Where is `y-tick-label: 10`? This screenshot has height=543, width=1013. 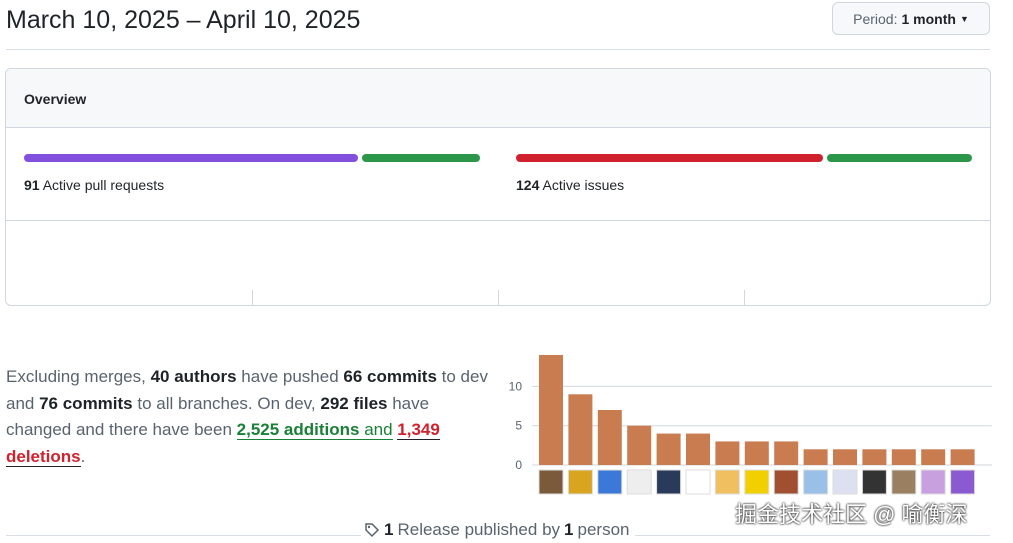 y-tick-label: 10 is located at coordinates (516, 386).